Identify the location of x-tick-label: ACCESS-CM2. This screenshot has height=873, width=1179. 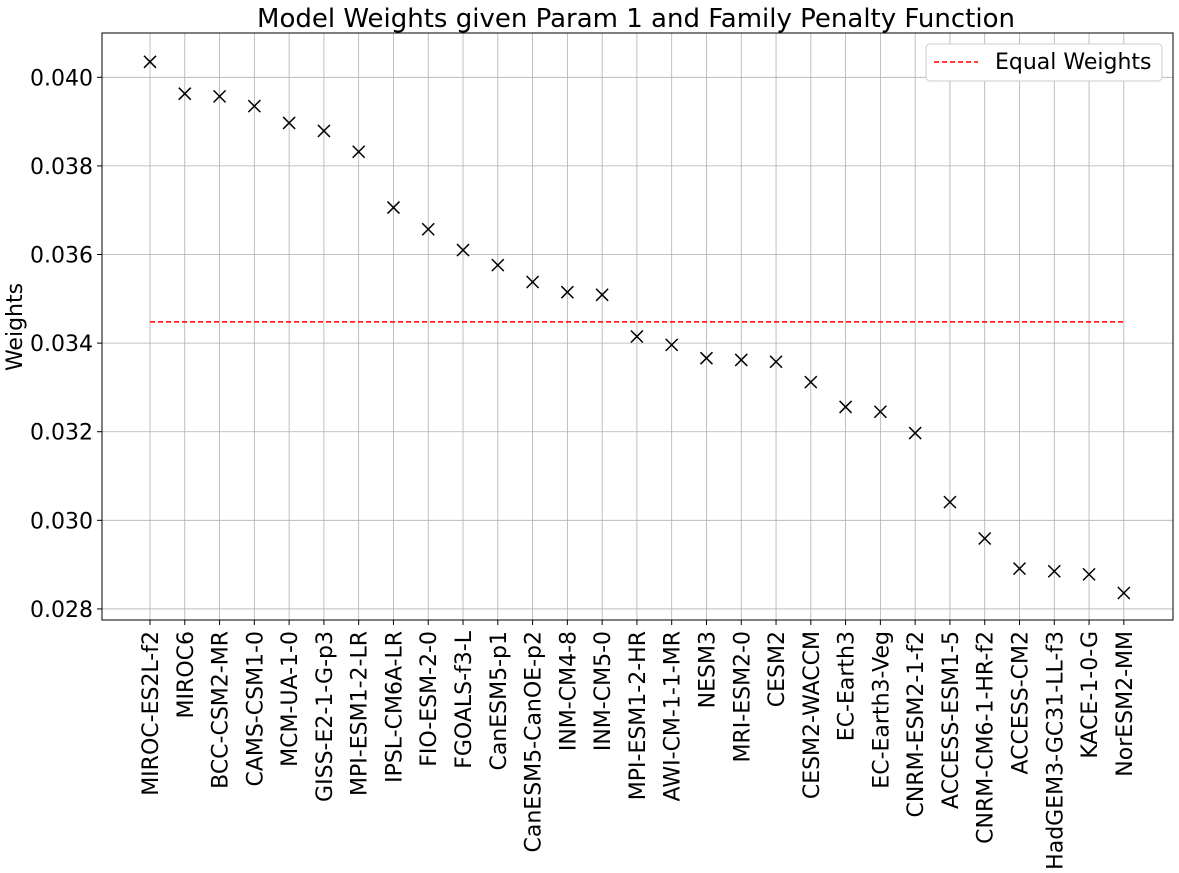
(1021, 703).